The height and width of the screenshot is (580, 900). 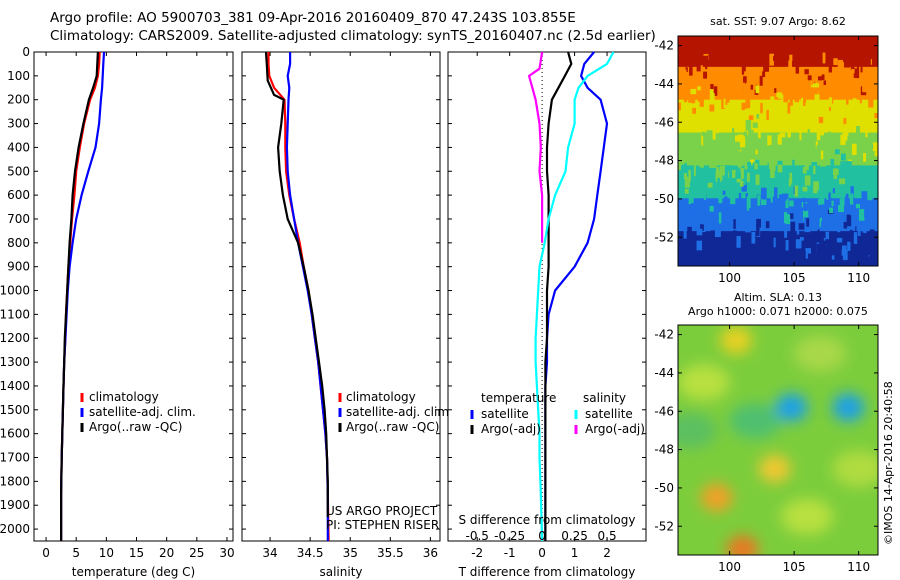 I want to click on y-tick-label: 900, so click(x=18, y=267).